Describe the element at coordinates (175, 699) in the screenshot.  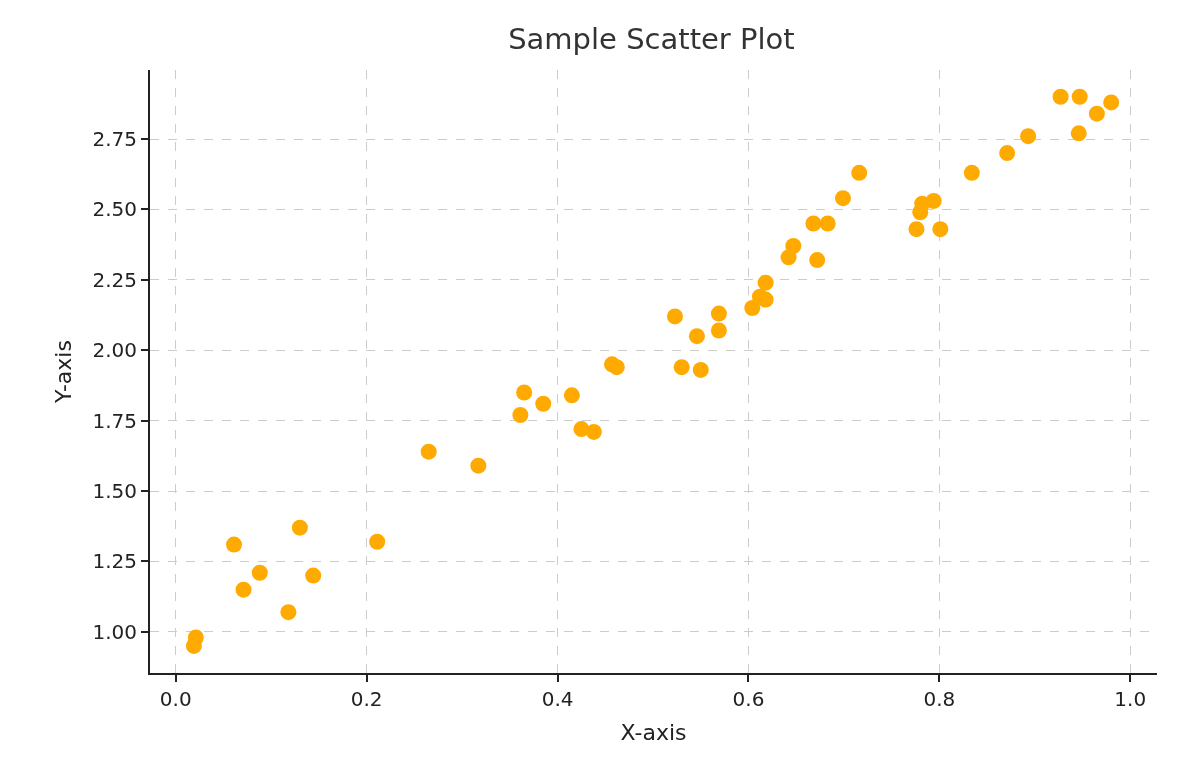
I see `x-tick-label: 0.0` at that location.